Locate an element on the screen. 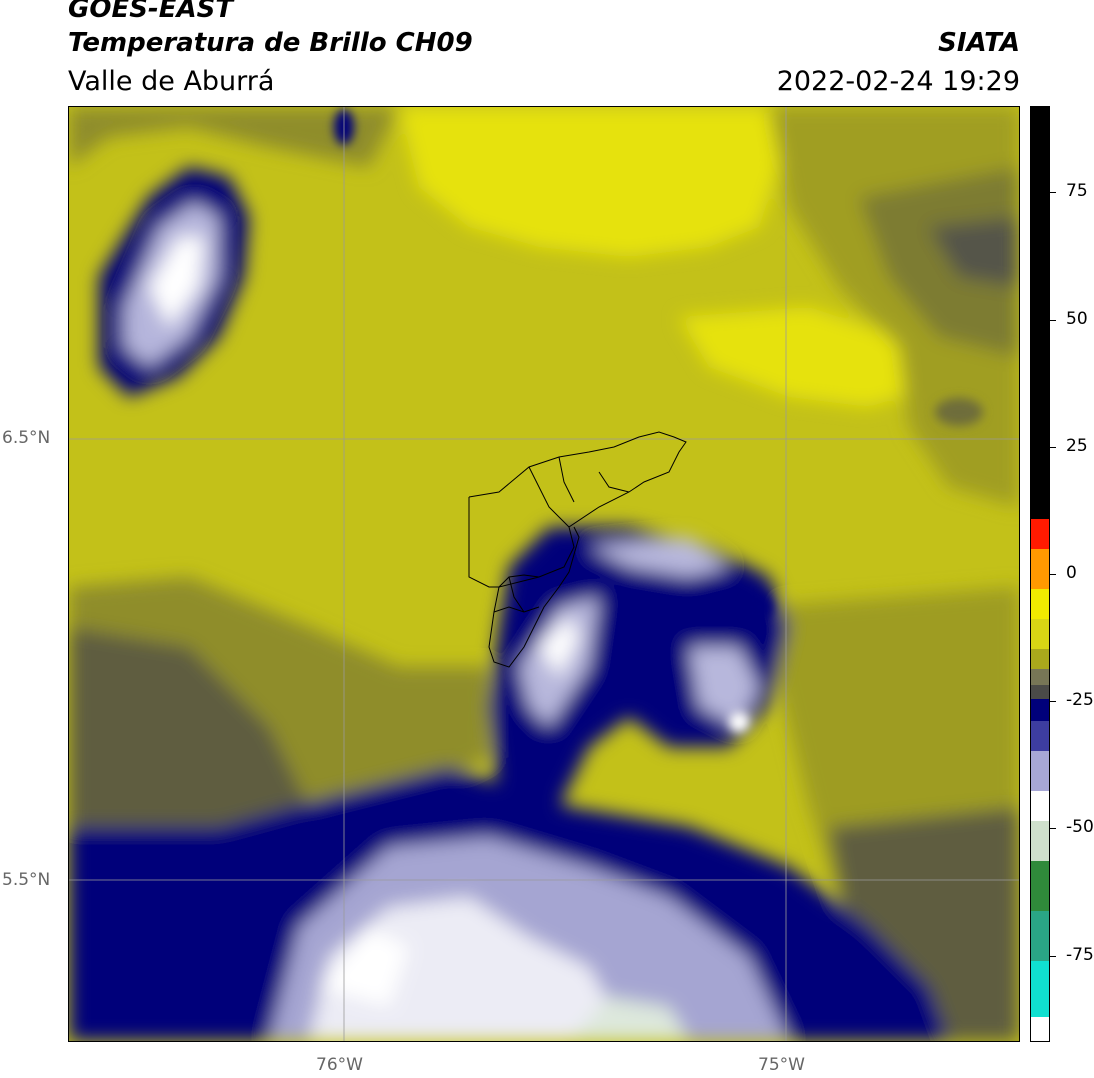  colorbar-tick-label: 50 is located at coordinates (1077, 319).